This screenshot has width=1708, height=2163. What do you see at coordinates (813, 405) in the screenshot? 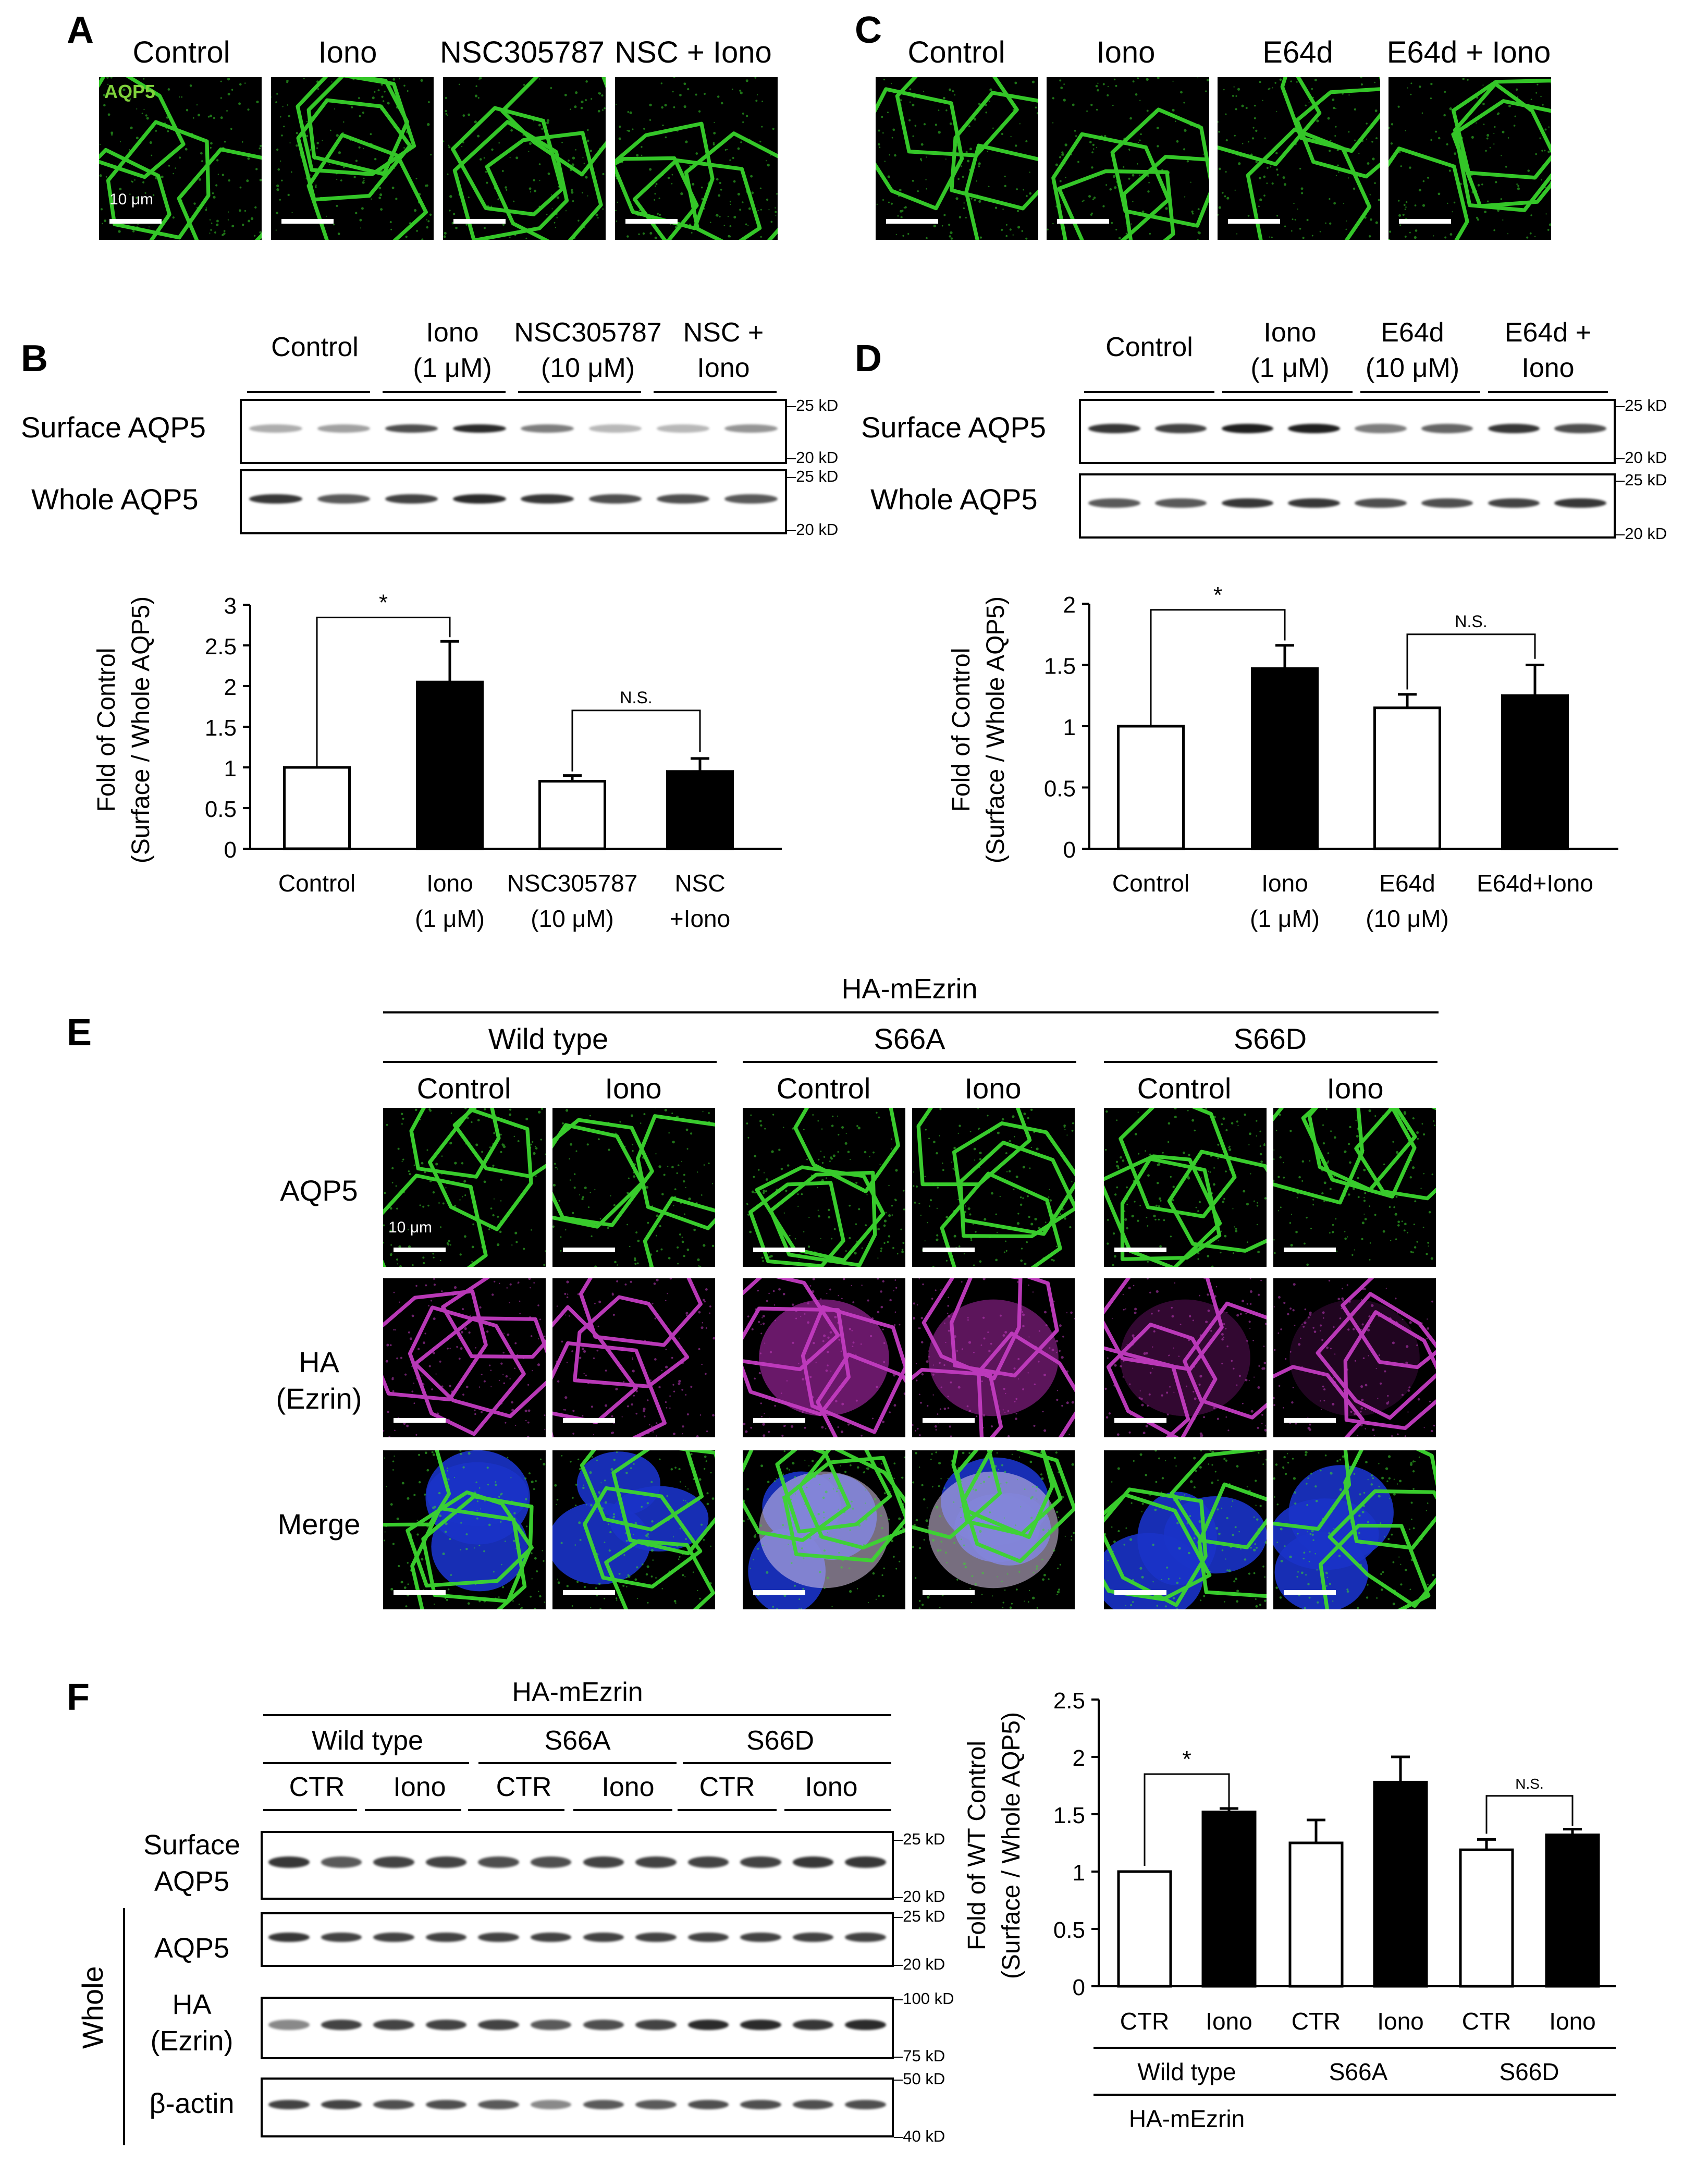
I see `mw-marker: –25 kD` at bounding box center [813, 405].